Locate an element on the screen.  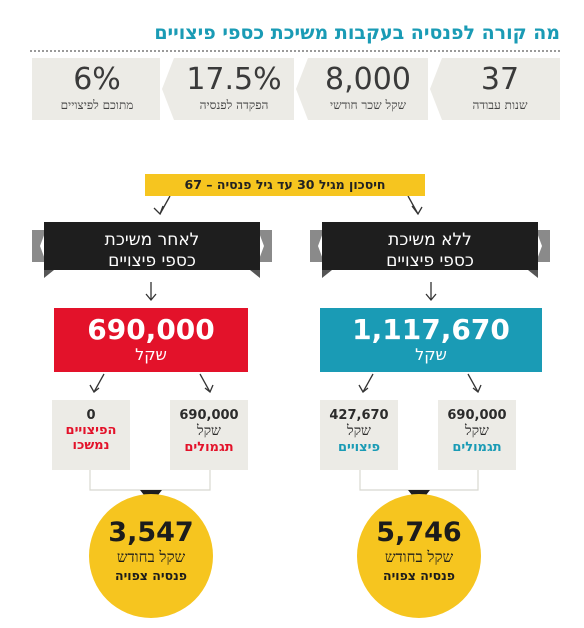
banner-without-withdrawal: ללא משיכת כספי פיצויים is located at coordinates (430, 251).